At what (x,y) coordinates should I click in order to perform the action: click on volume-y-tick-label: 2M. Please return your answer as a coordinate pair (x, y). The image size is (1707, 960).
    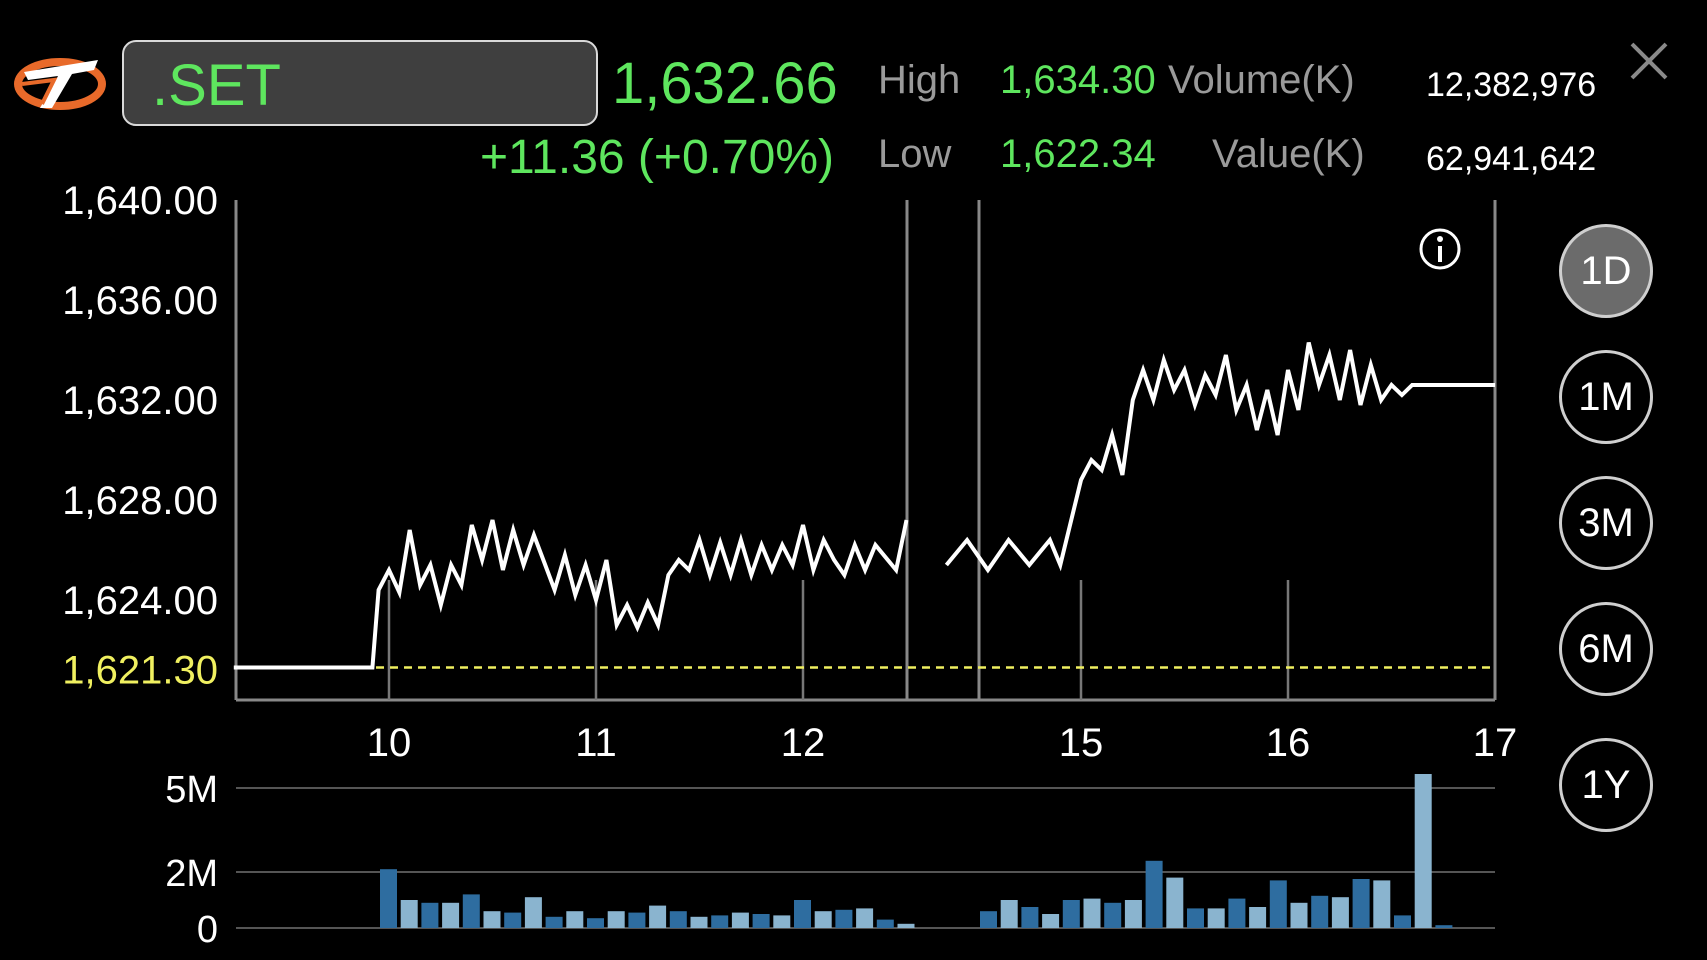
    Looking at the image, I should click on (191, 874).